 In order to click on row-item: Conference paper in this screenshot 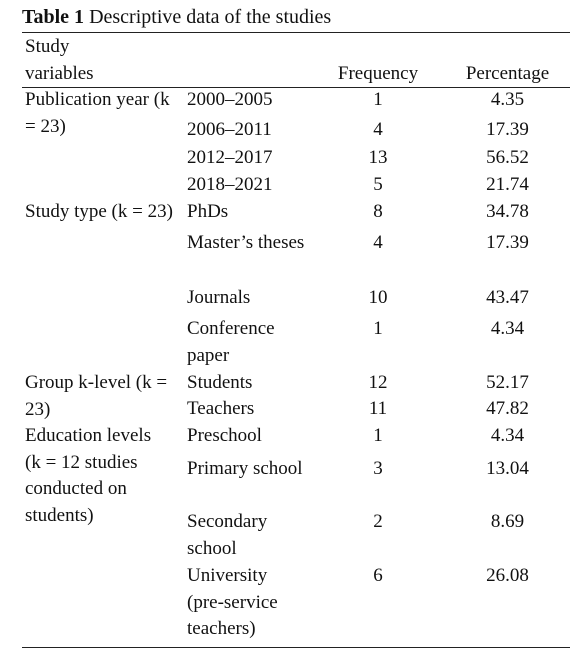, I will do `click(231, 342)`.